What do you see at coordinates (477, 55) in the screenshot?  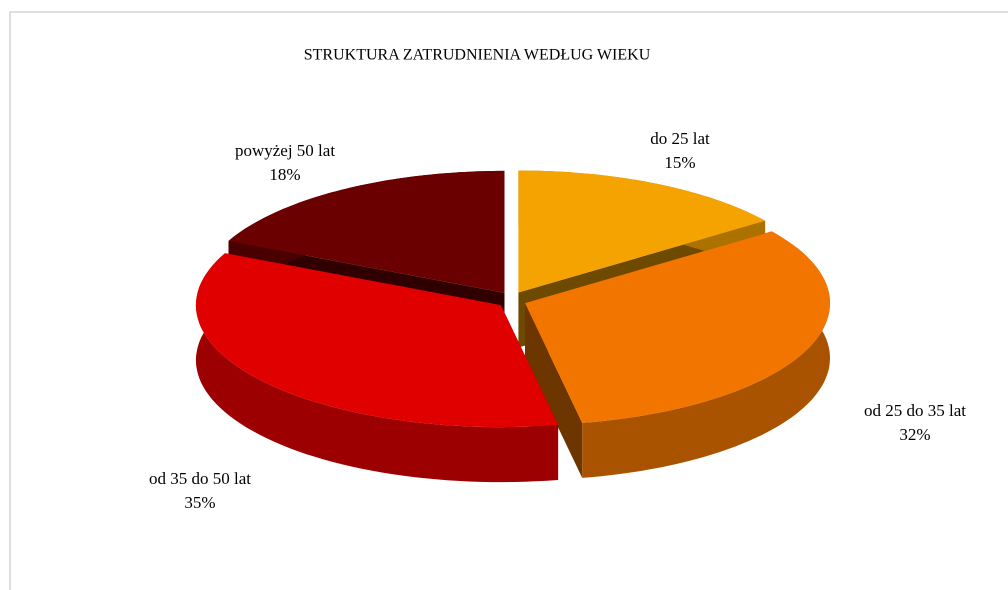 I see `chart-title: STRUKTURA ZATRUDNIENIA WEDŁUG WIEKU` at bounding box center [477, 55].